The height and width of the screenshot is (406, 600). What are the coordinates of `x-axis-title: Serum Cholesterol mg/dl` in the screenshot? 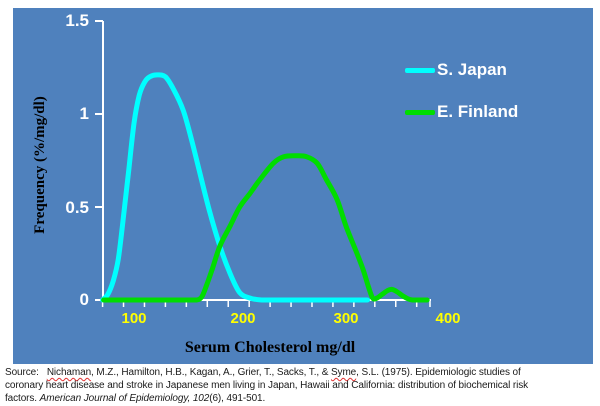 It's located at (270, 347).